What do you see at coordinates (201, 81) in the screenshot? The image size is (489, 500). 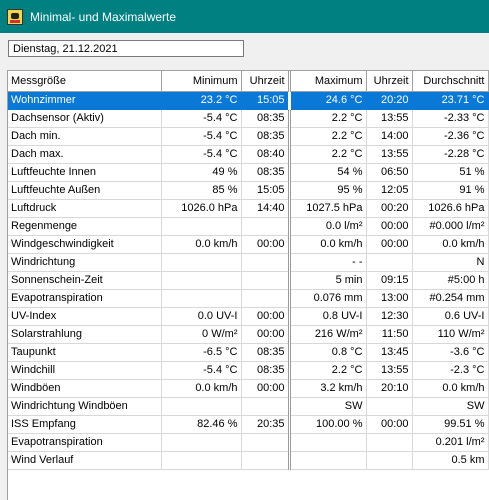 I see `header-minimum: Minimum` at bounding box center [201, 81].